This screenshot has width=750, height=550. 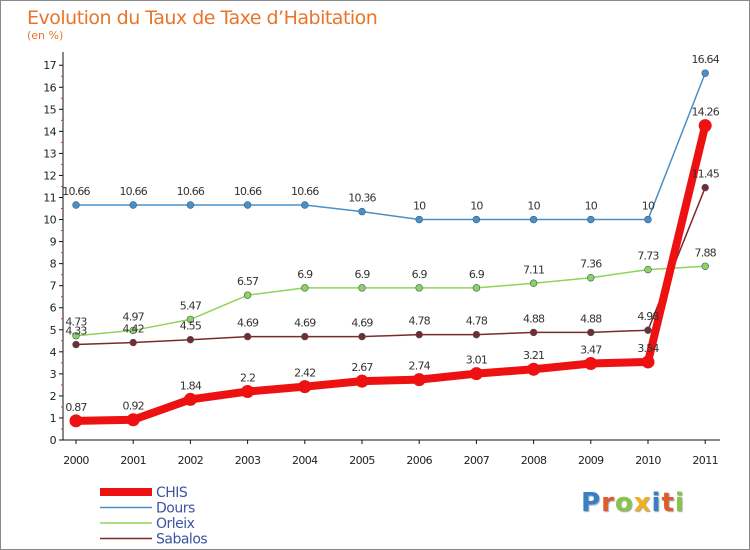 What do you see at coordinates (362, 367) in the screenshot?
I see `data-label-chis: 2.67` at bounding box center [362, 367].